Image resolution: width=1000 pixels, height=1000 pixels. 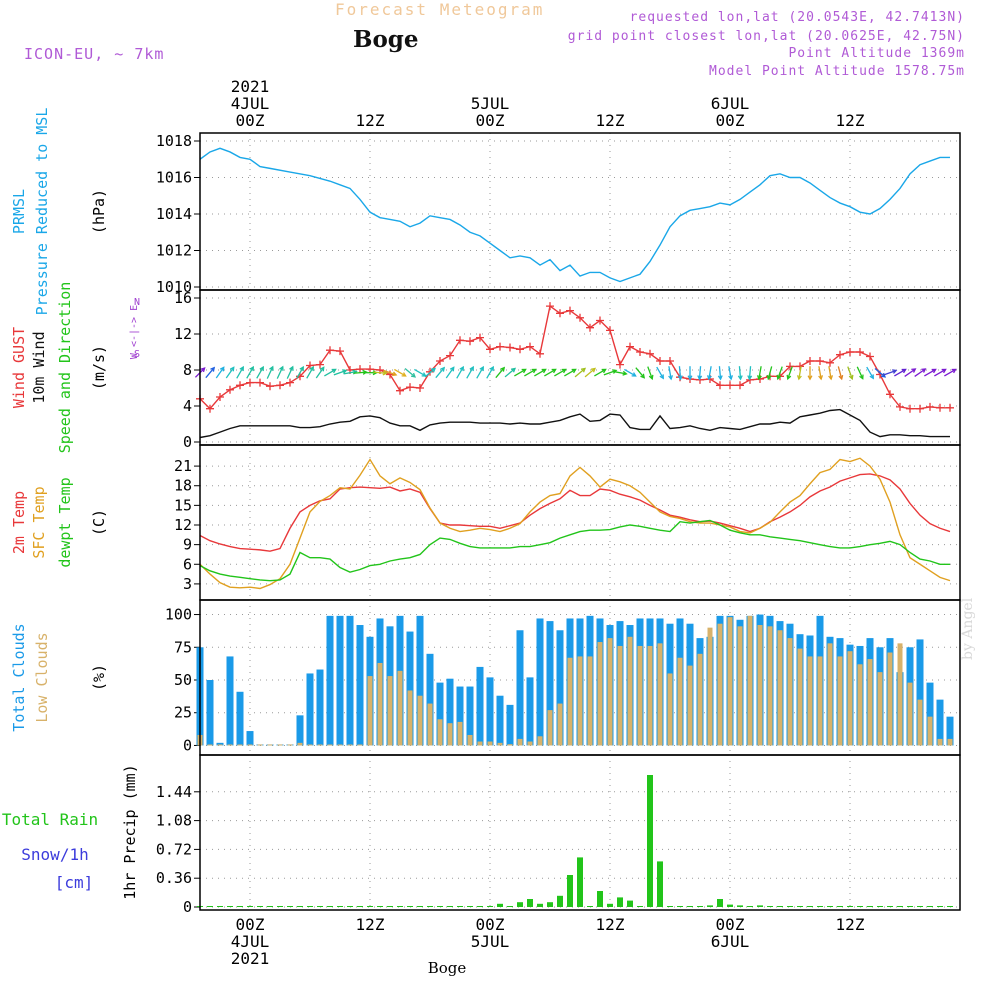 I want to click on y-tick-label: 4, so click(x=187, y=406).